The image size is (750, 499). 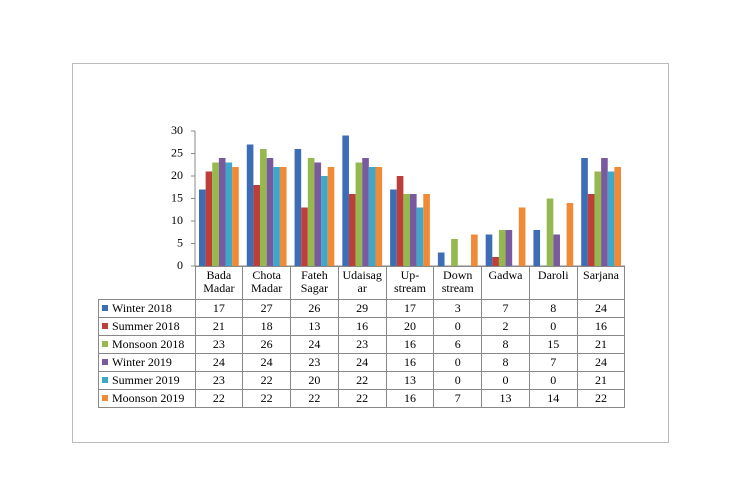 I want to click on y-tick-label: 30, so click(x=177, y=130).